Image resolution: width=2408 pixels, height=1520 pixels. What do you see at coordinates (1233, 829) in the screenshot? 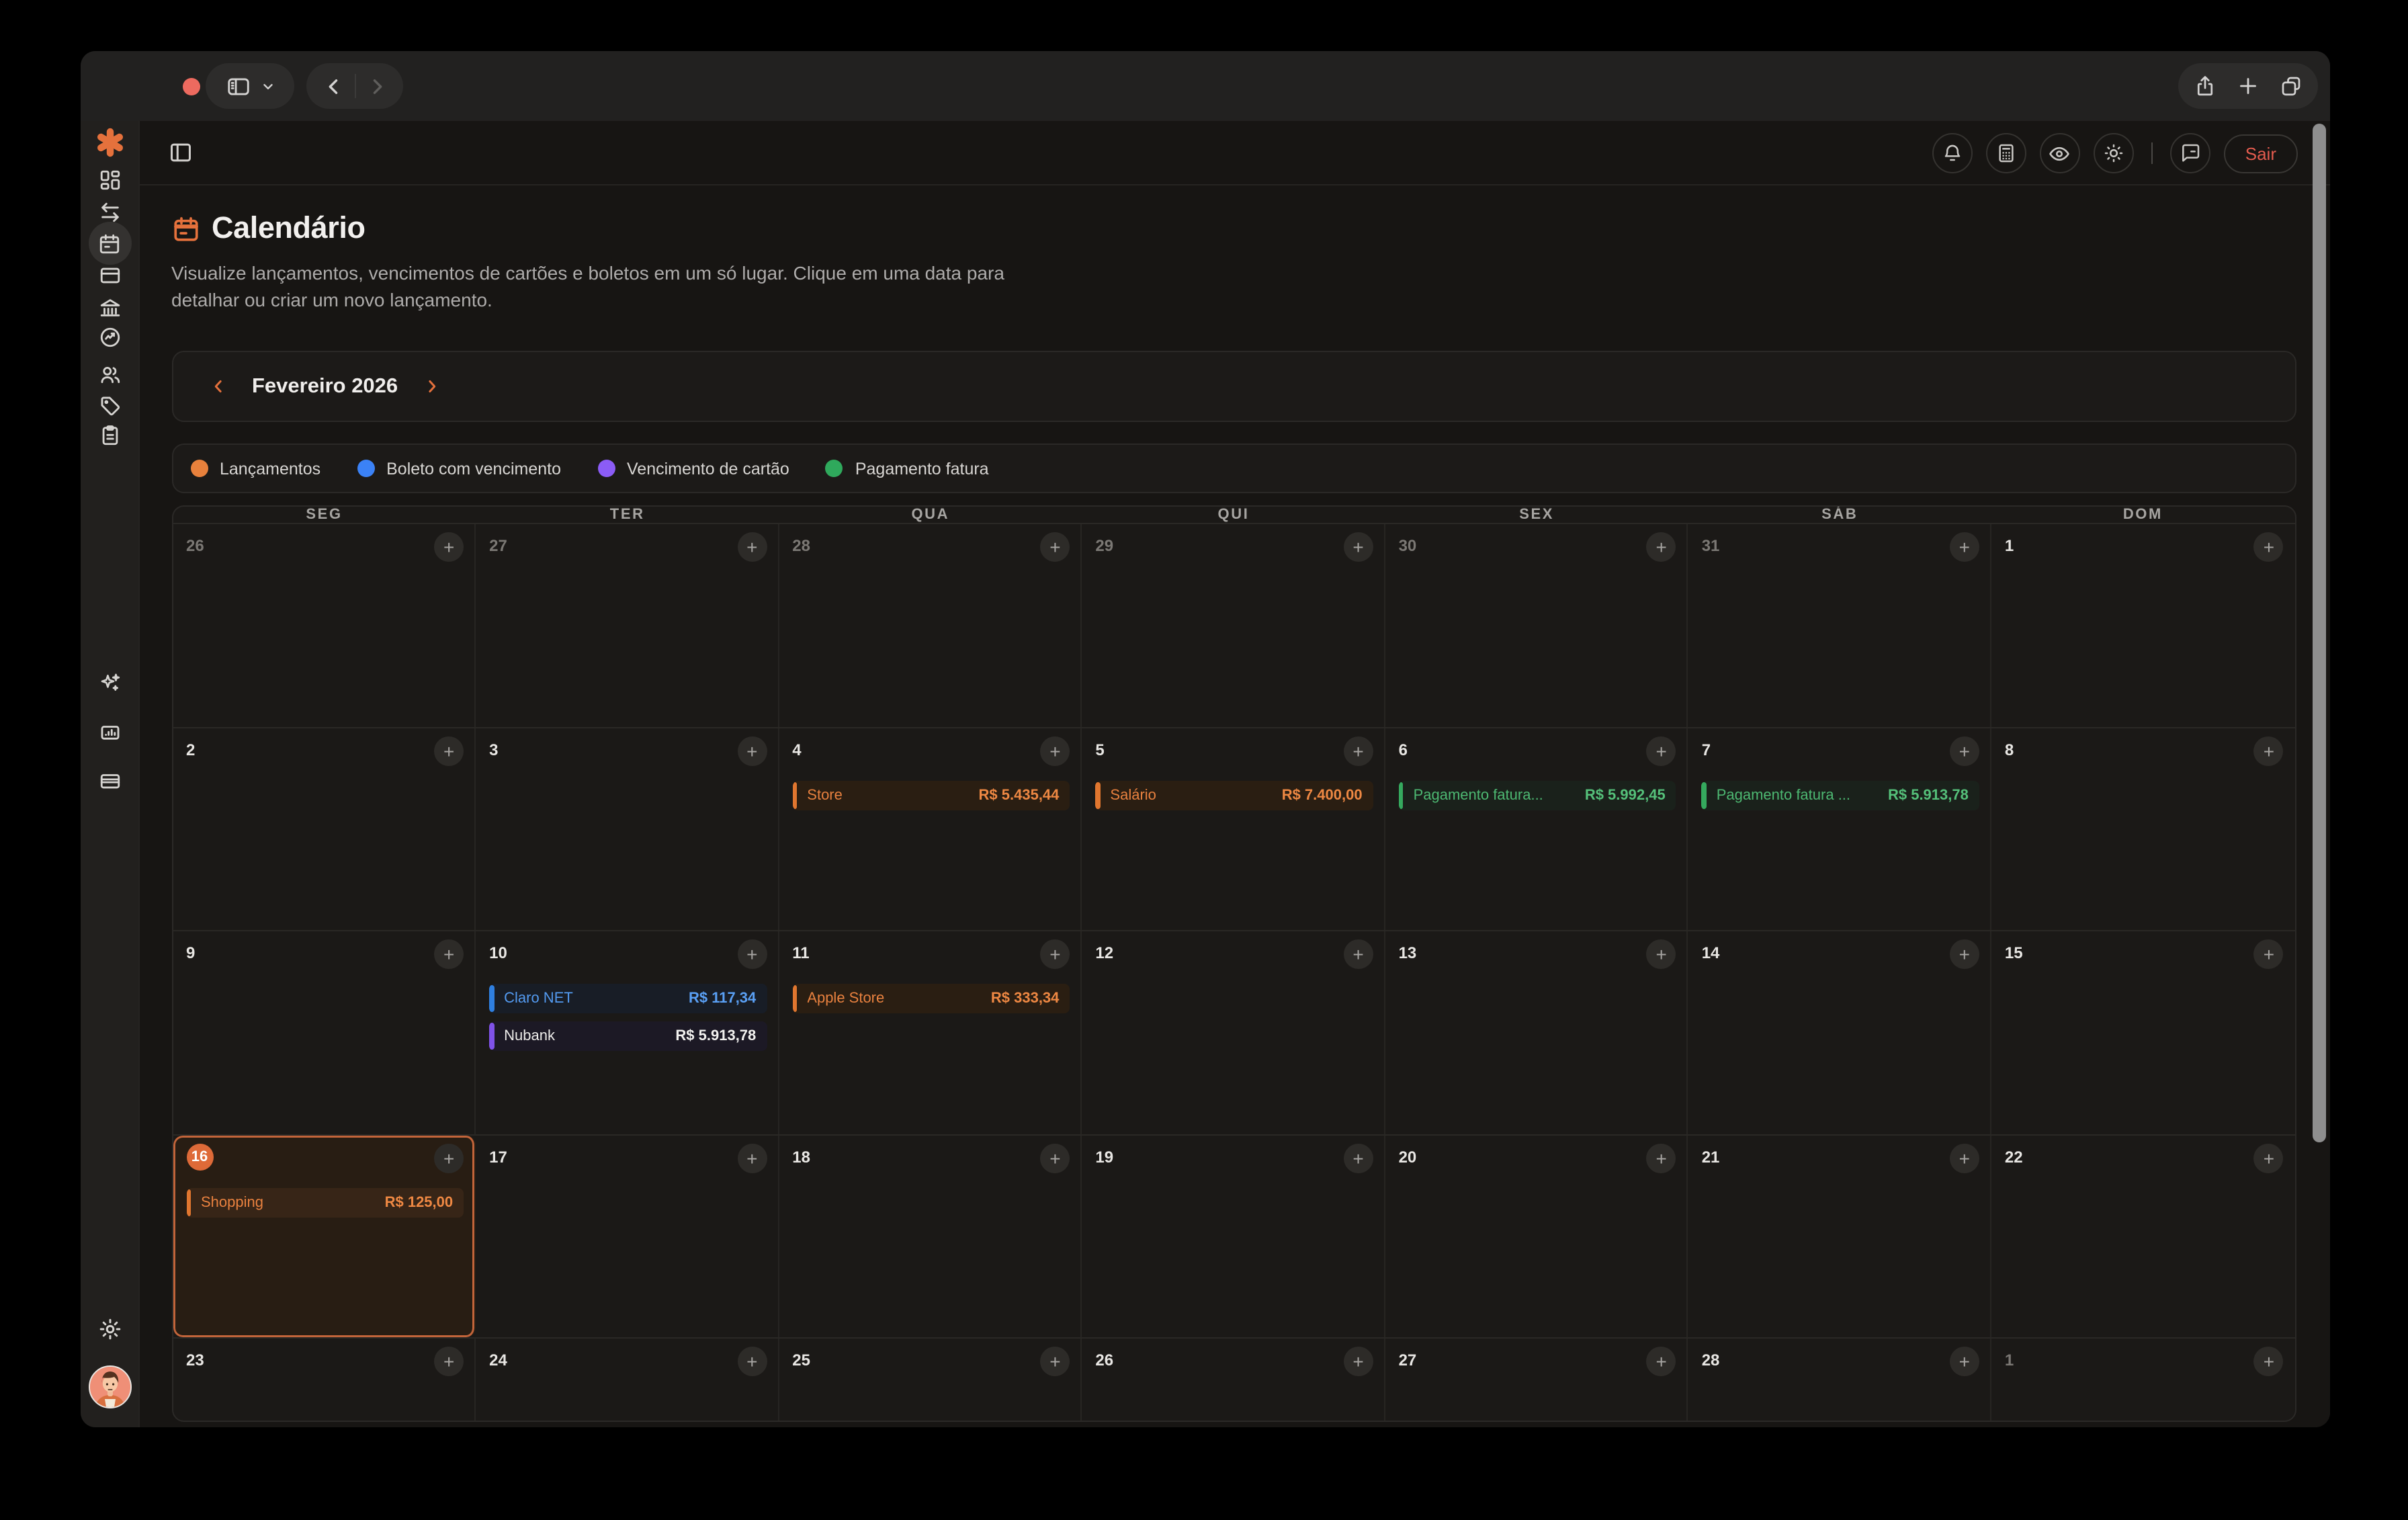
I see `calendar-day-cell: 5 Salário R$ 7.400,00` at bounding box center [1233, 829].